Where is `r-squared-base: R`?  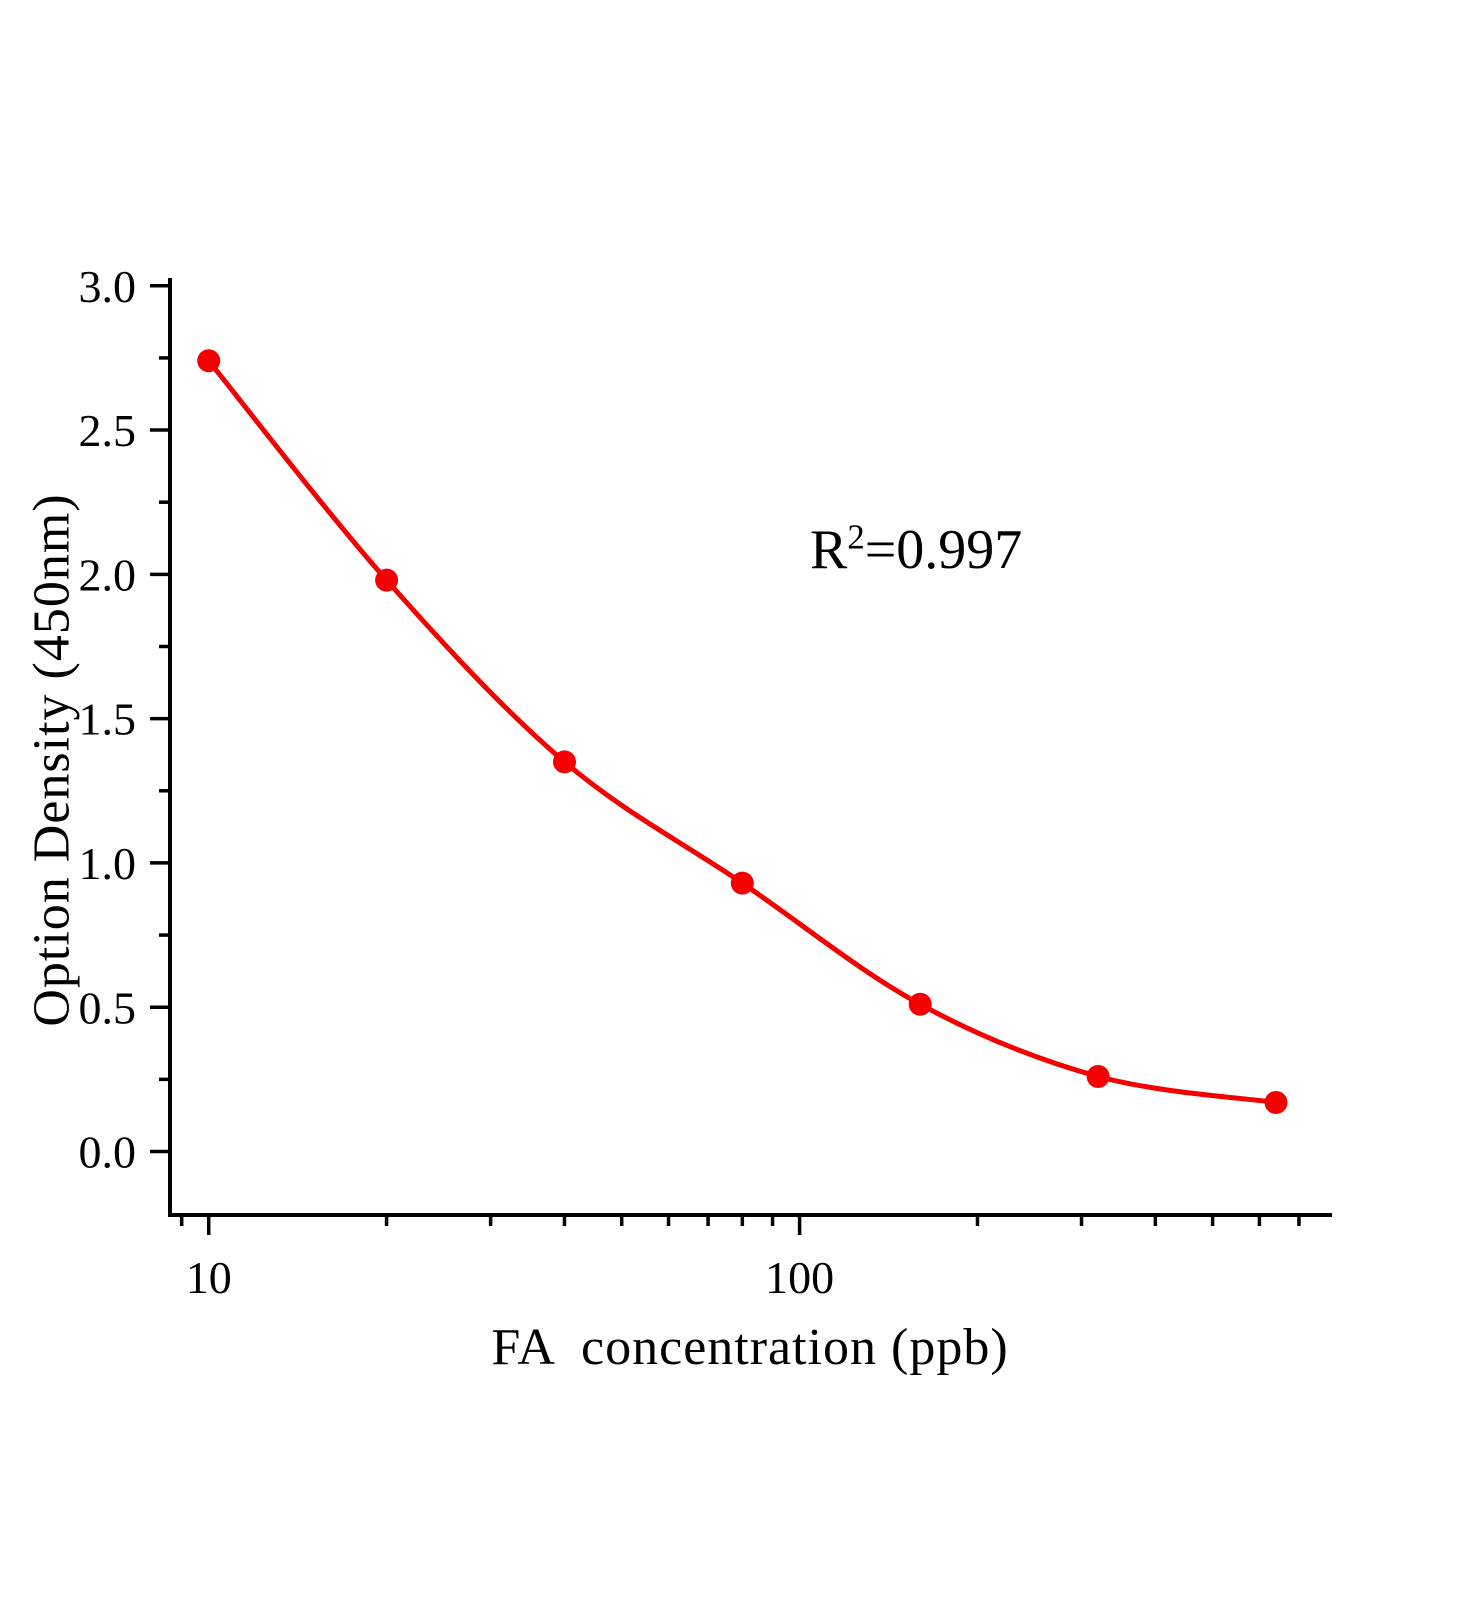 r-squared-base: R is located at coordinates (829, 550).